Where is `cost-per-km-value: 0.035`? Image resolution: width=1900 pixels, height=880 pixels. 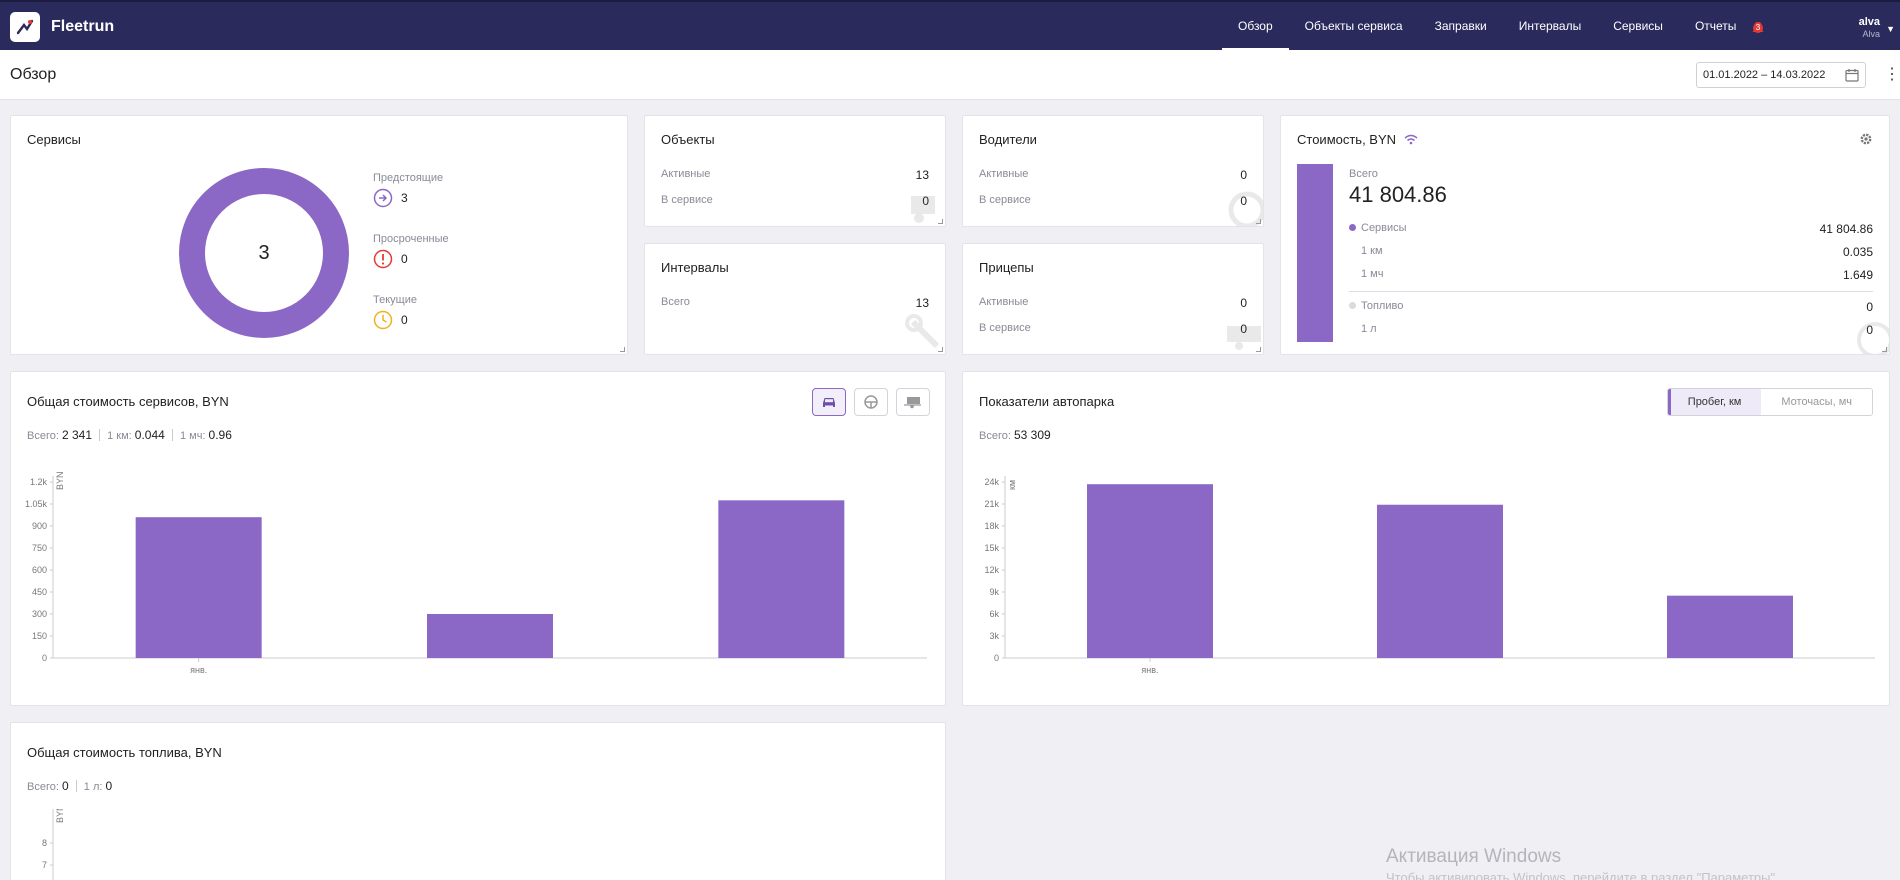 cost-per-km-value: 0.035 is located at coordinates (1857, 252).